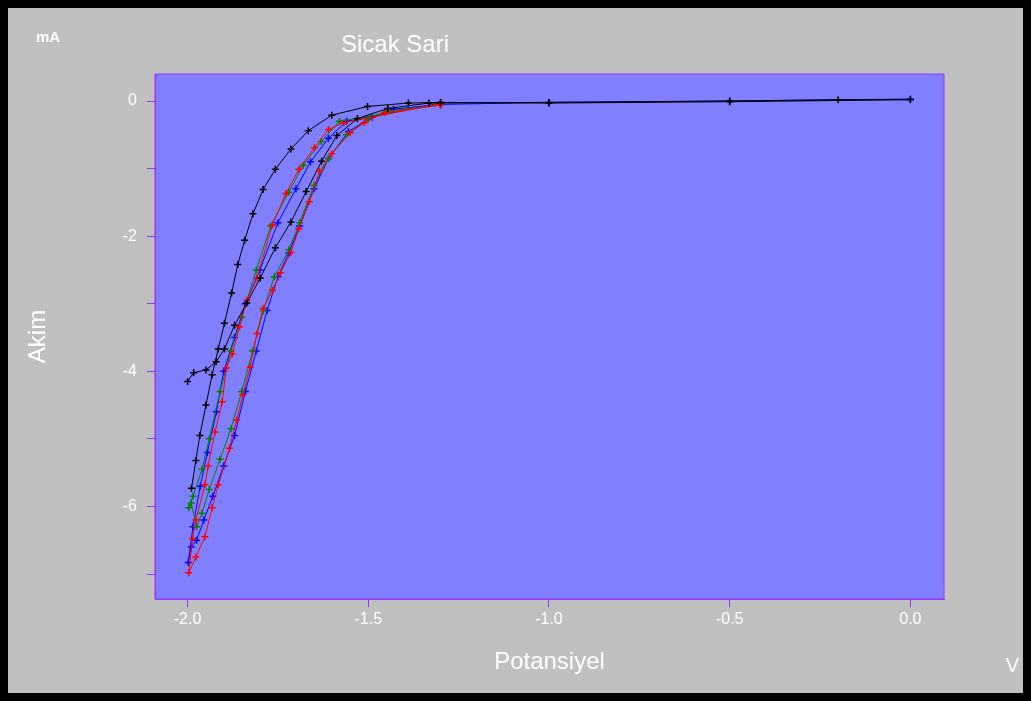  I want to click on y-axis-title: Akim, so click(37, 336).